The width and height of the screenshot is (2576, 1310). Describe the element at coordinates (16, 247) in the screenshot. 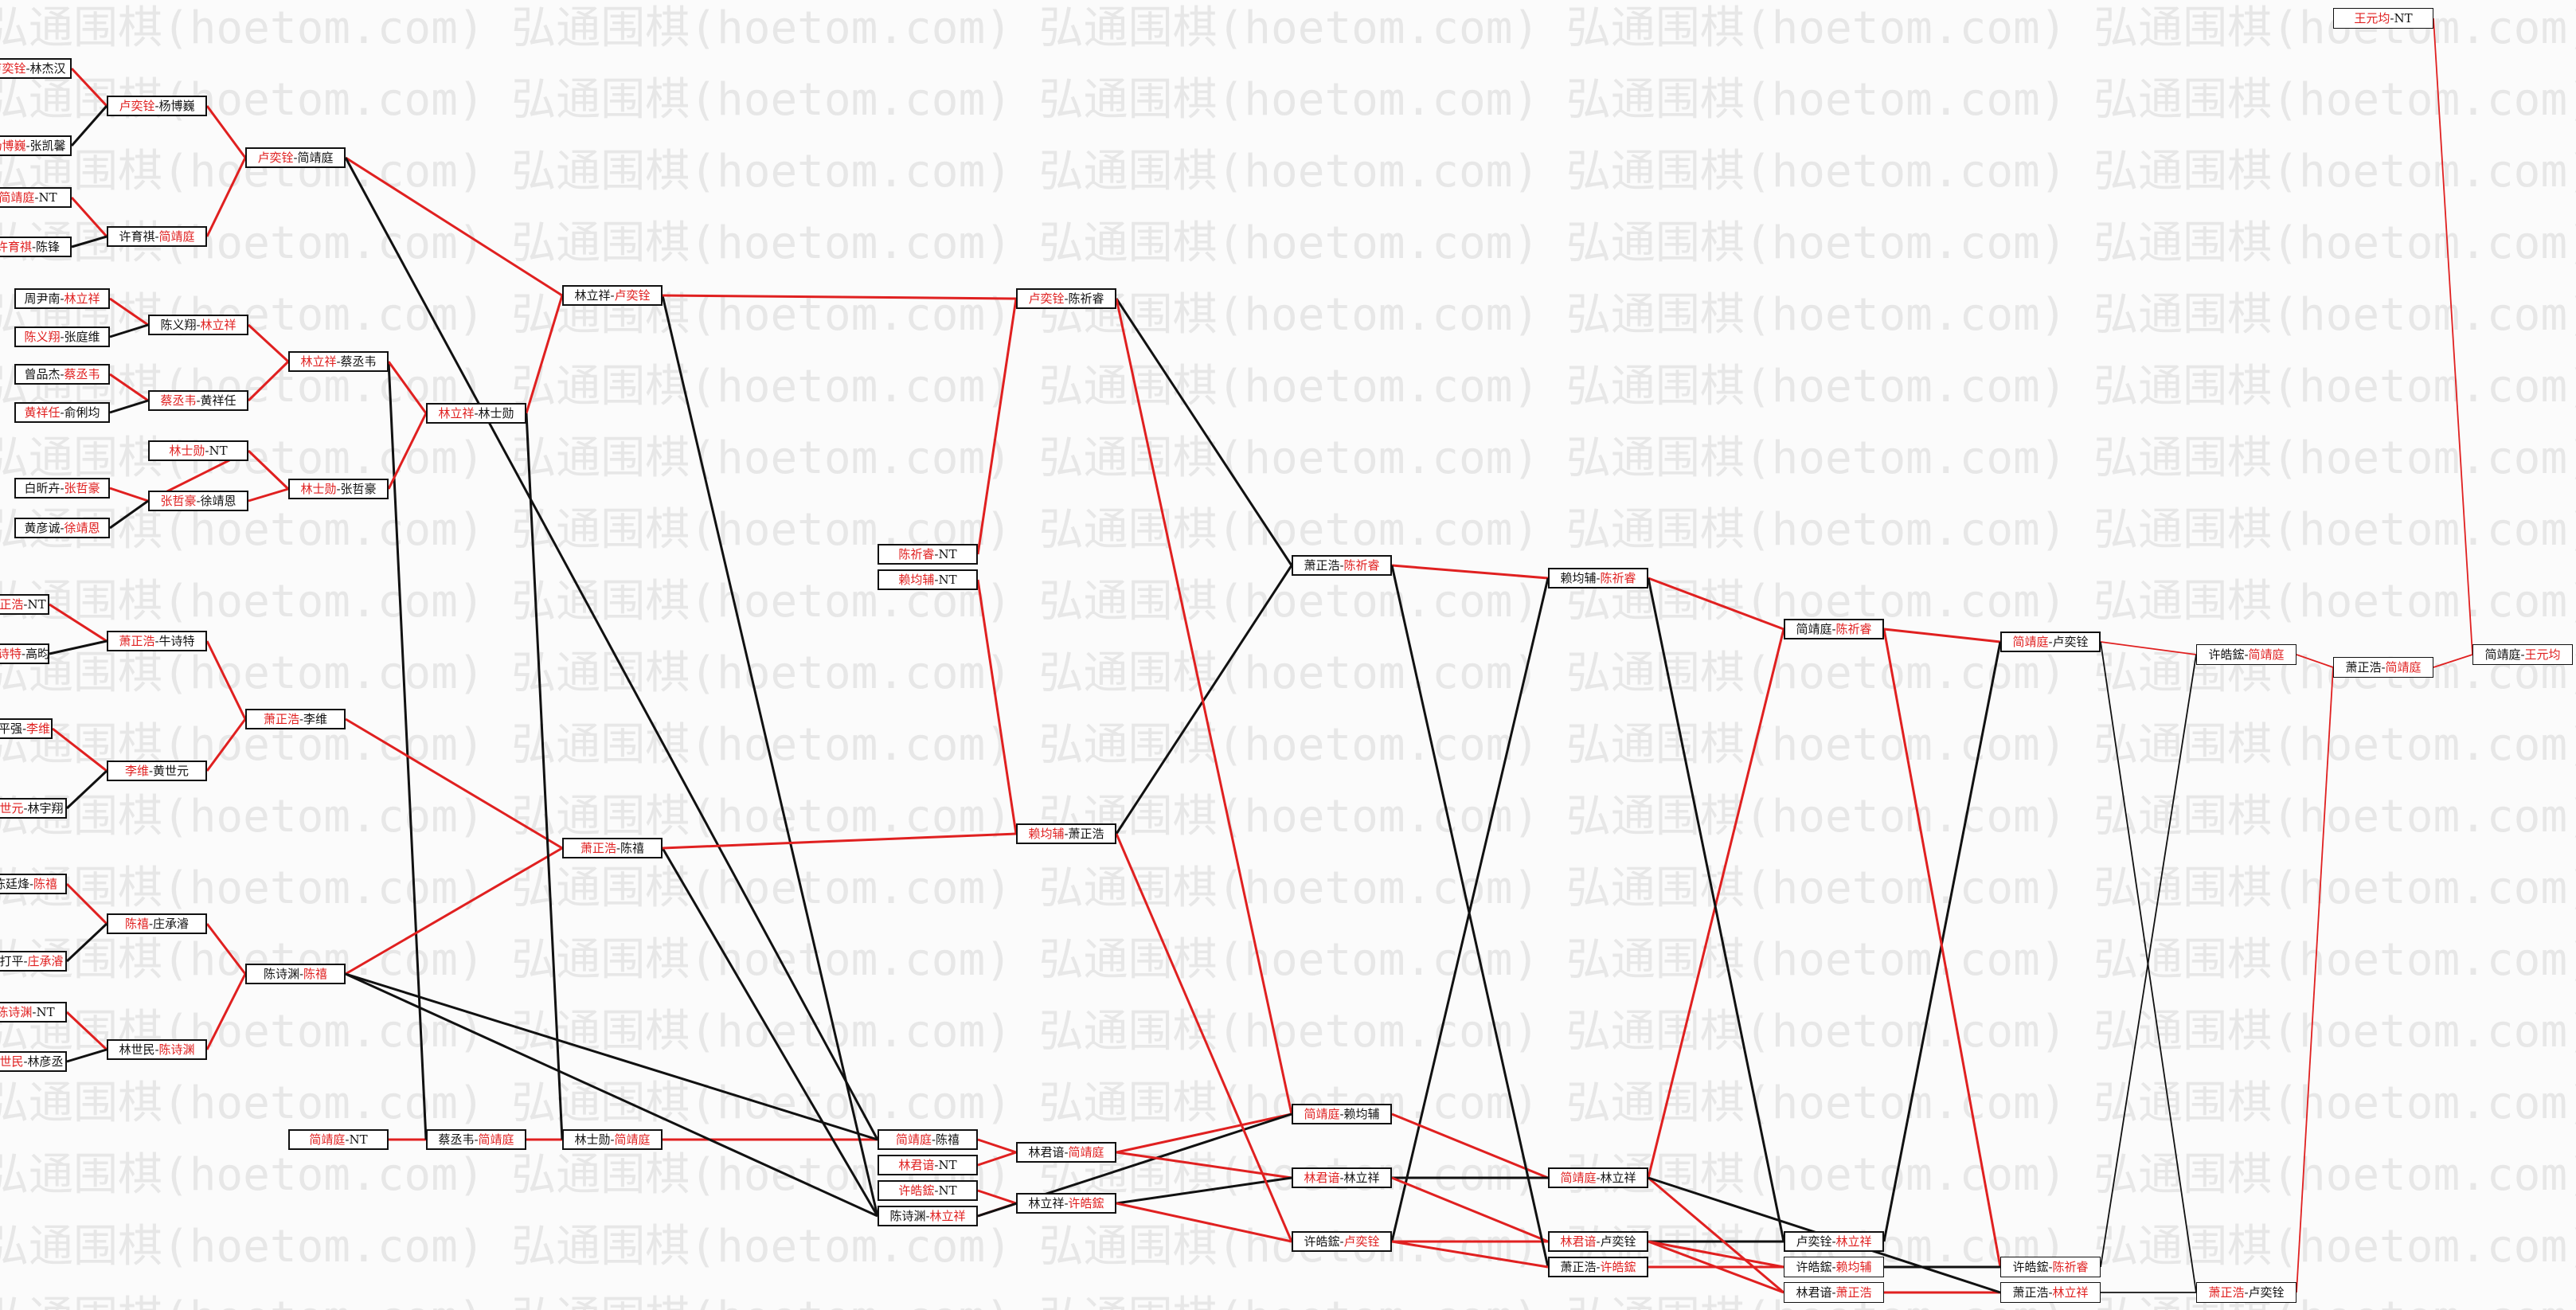

I see `player-one: 许育祺` at that location.